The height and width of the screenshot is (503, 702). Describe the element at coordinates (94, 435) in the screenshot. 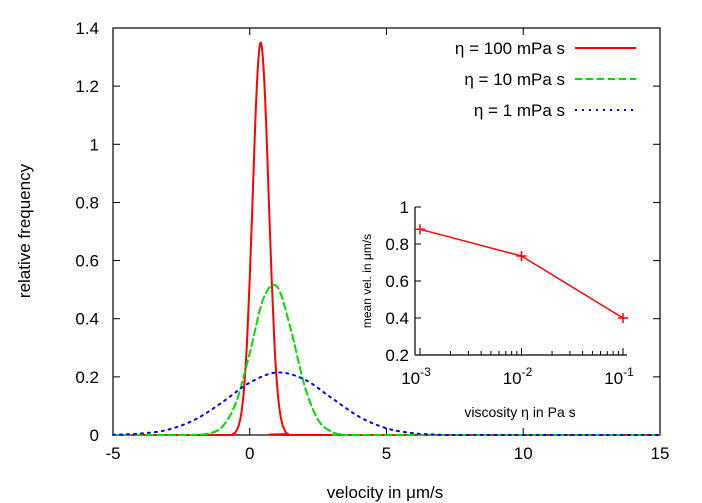

I see `y-tick-label: 0` at that location.